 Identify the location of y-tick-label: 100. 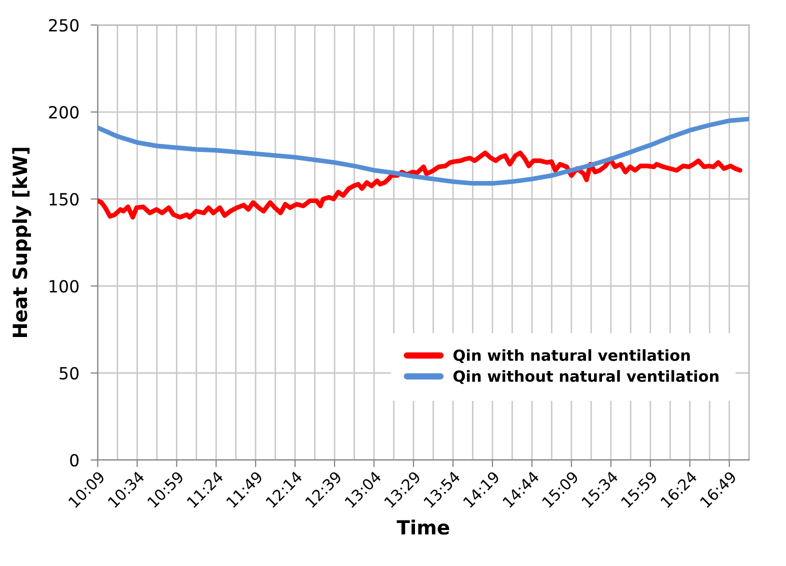
(64, 286).